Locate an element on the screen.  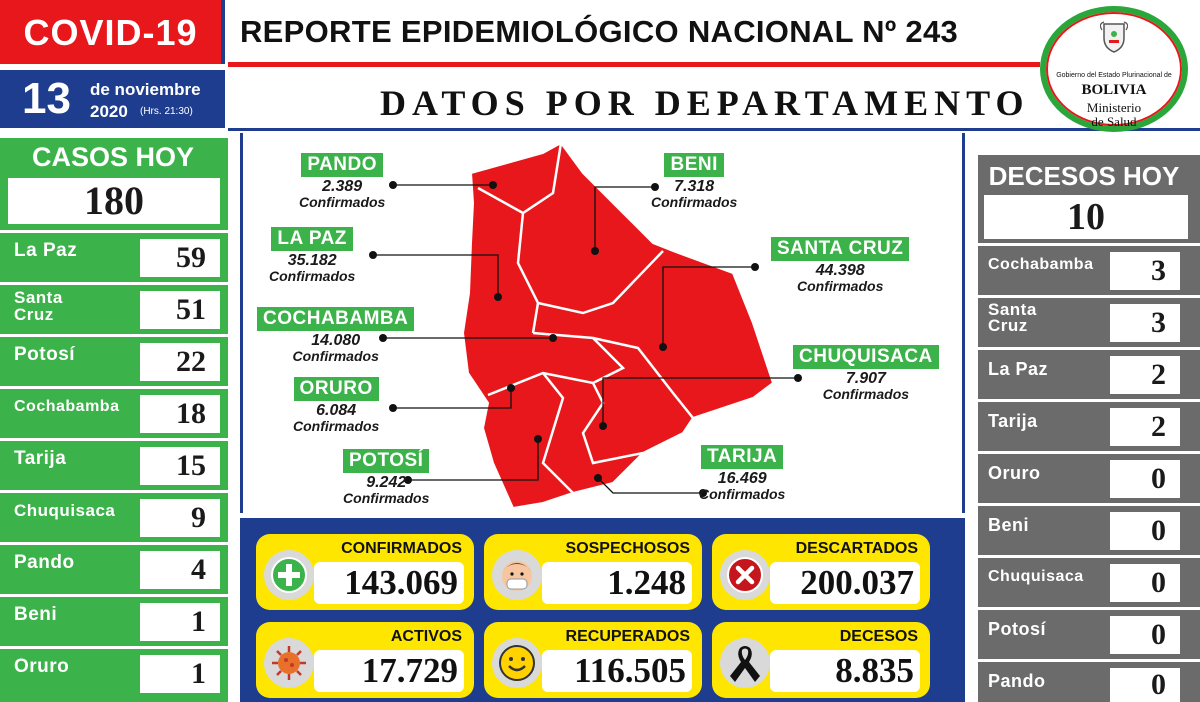
stat-value: 116.505 is located at coordinates (617, 671).